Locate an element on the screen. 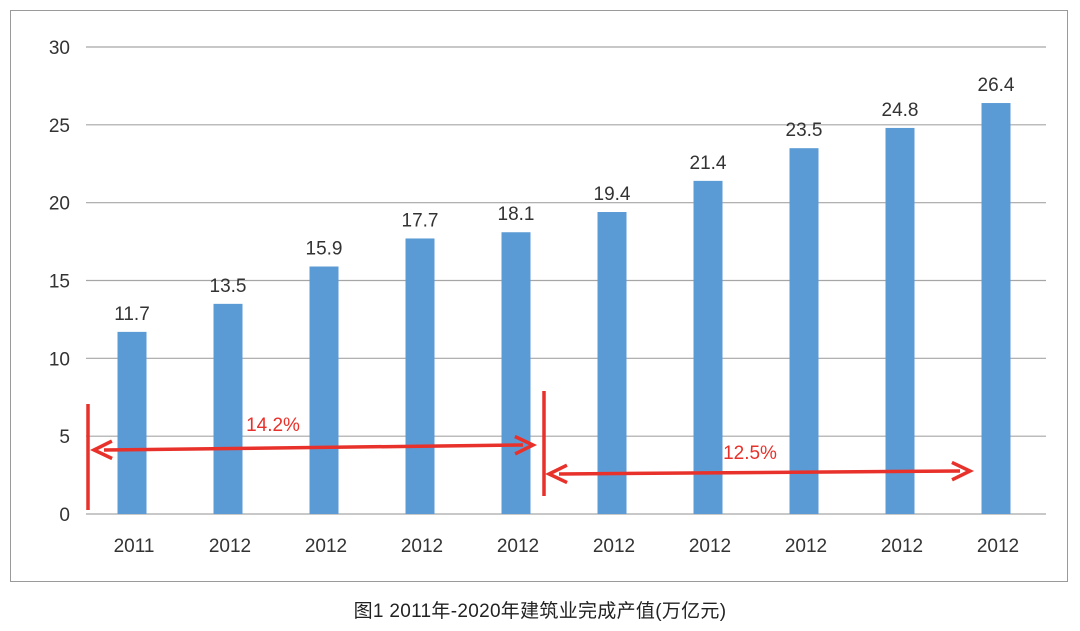 The image size is (1080, 631). y-tick-label: 15 is located at coordinates (59, 282).